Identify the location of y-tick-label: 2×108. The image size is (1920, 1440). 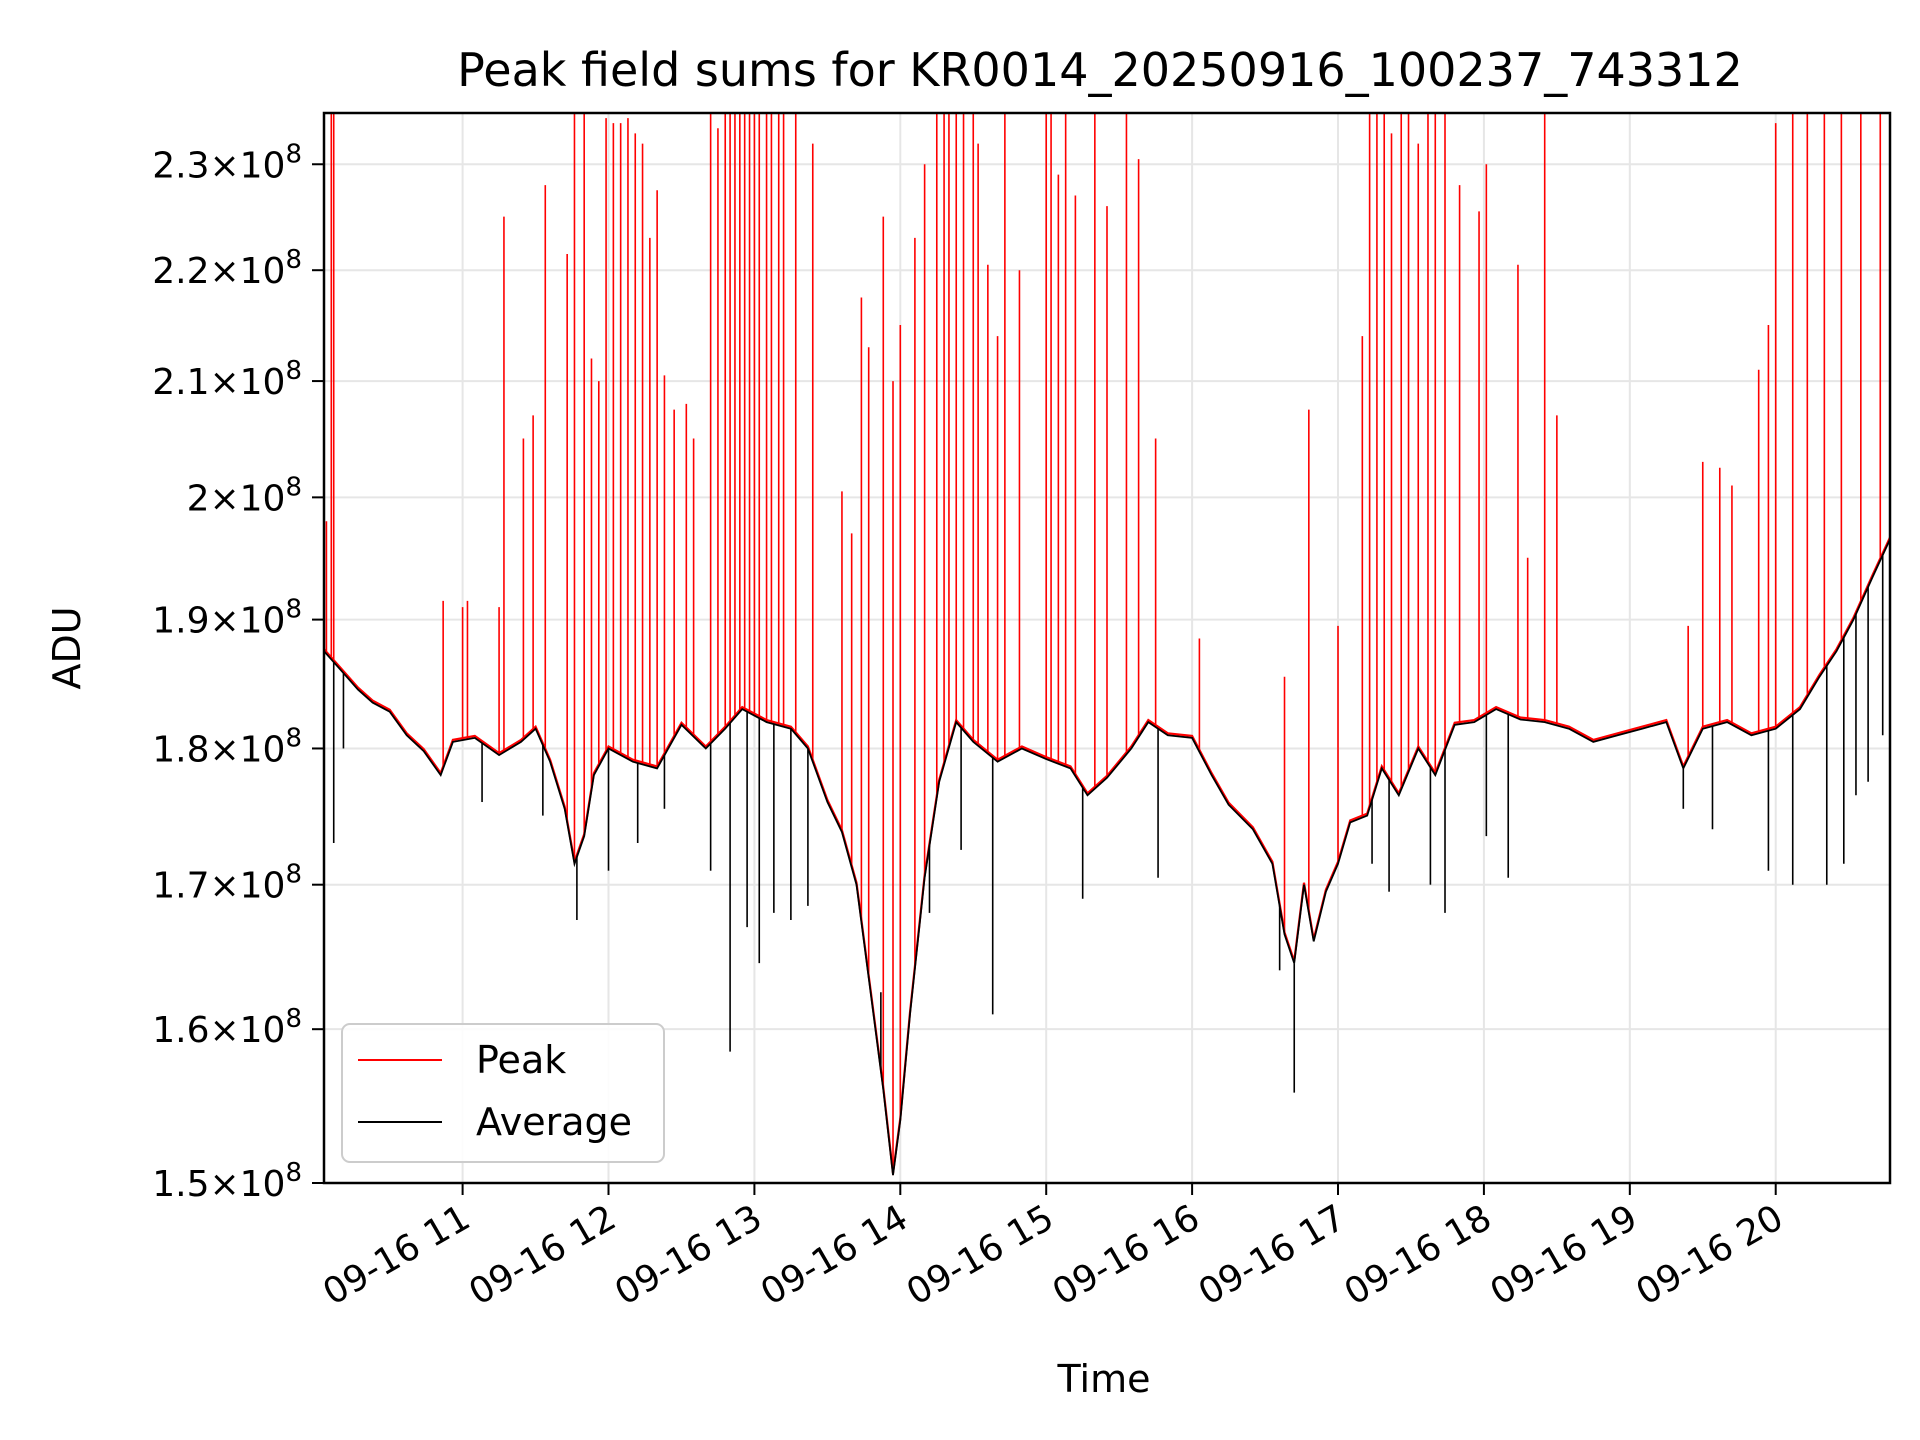
(244, 495).